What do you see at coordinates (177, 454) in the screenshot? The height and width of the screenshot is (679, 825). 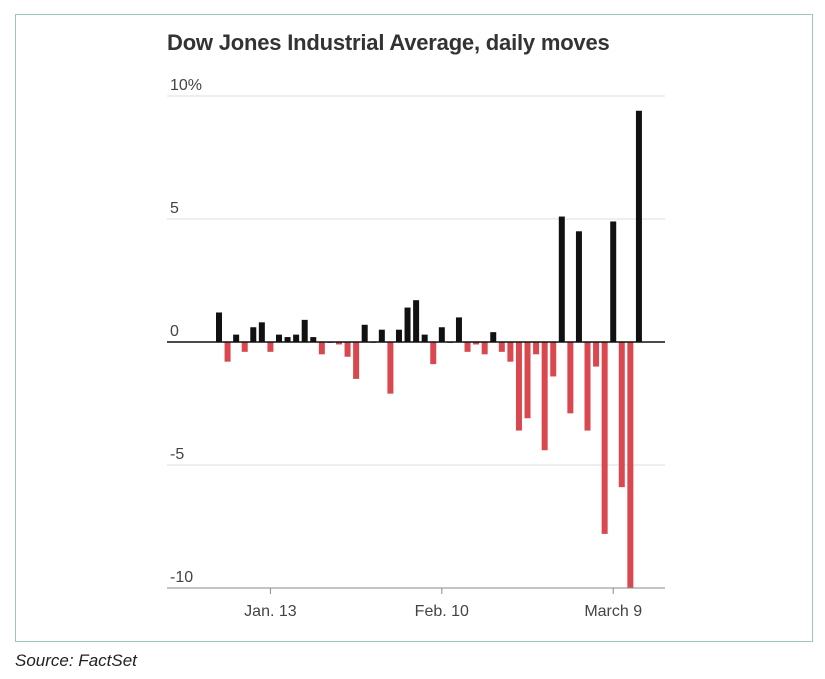 I see `y-tick-label: -5` at bounding box center [177, 454].